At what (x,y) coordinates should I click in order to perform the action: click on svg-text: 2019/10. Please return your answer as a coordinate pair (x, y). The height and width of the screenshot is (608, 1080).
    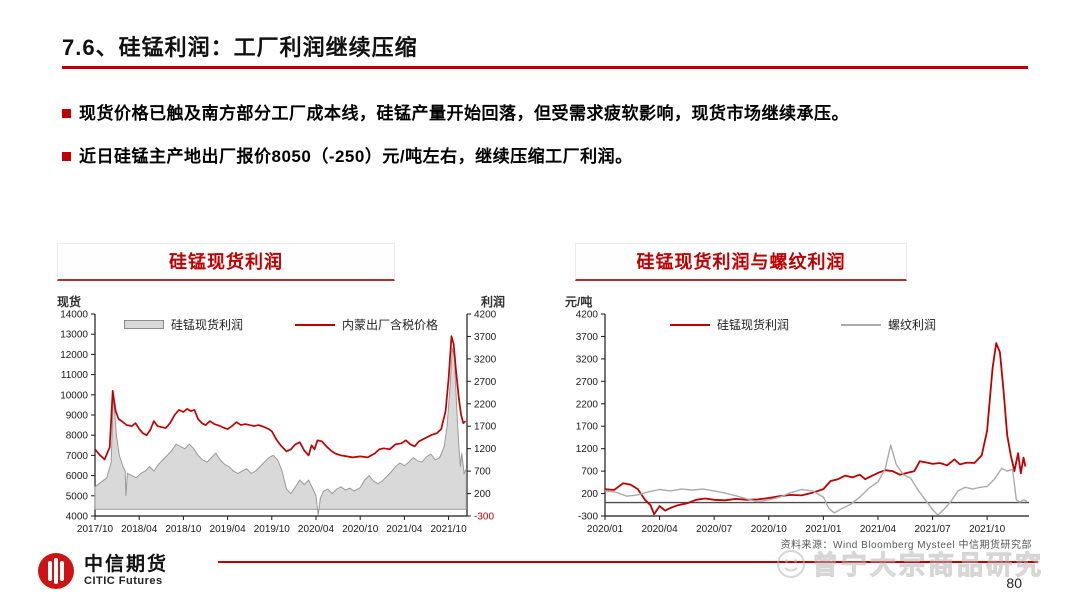
    Looking at the image, I should click on (272, 529).